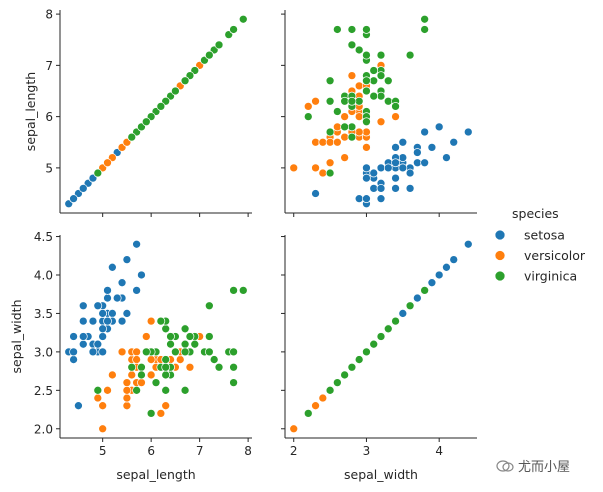 The image size is (603, 492). Describe the element at coordinates (200, 451) in the screenshot. I see `x-tick-label: 7` at that location.